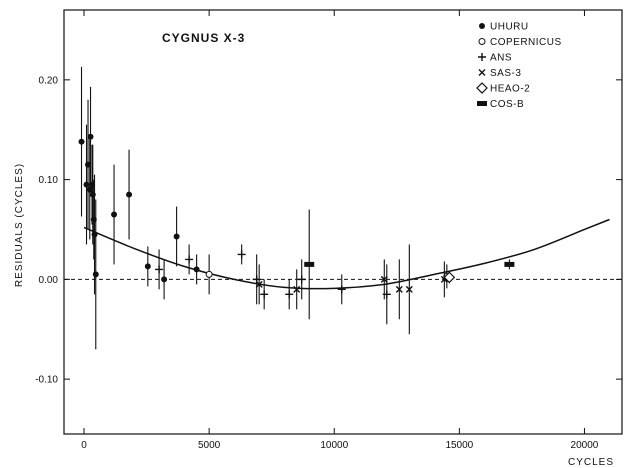 The width and height of the screenshot is (630, 468). Describe the element at coordinates (49, 280) in the screenshot. I see `y-tick-label: 0.00` at that location.